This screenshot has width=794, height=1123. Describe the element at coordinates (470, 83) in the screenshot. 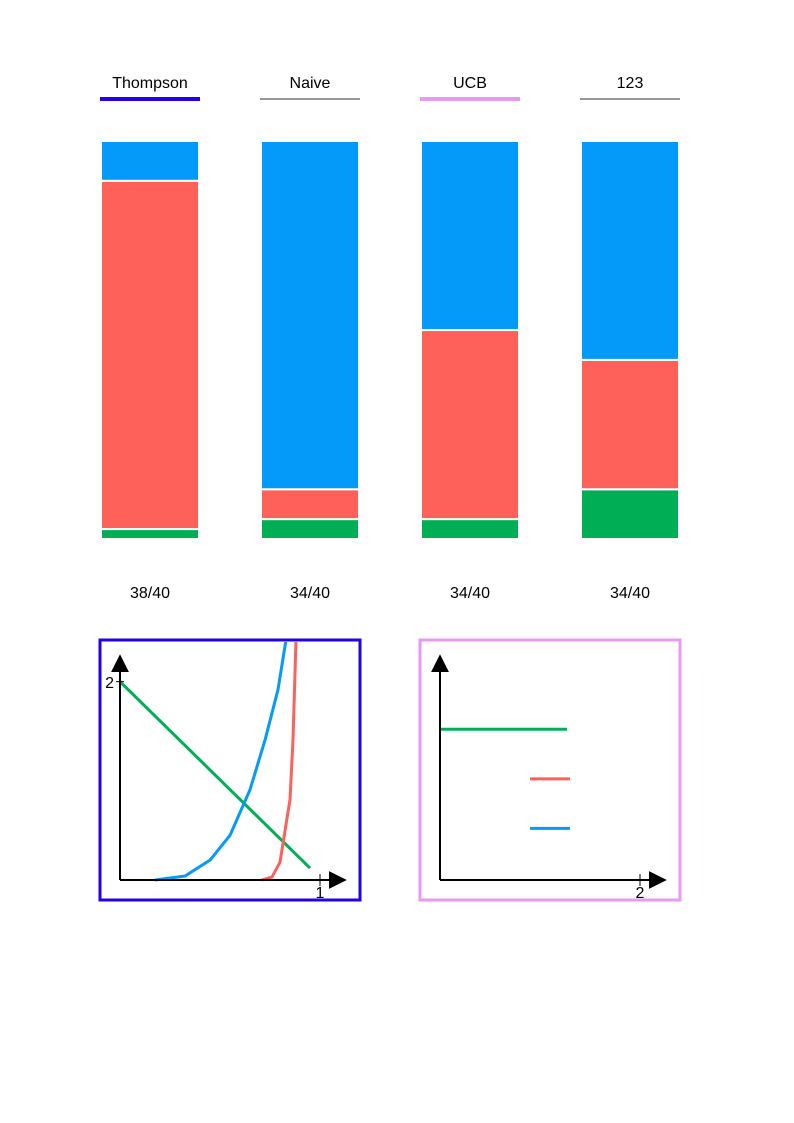

I see `column-title: UCB` at that location.